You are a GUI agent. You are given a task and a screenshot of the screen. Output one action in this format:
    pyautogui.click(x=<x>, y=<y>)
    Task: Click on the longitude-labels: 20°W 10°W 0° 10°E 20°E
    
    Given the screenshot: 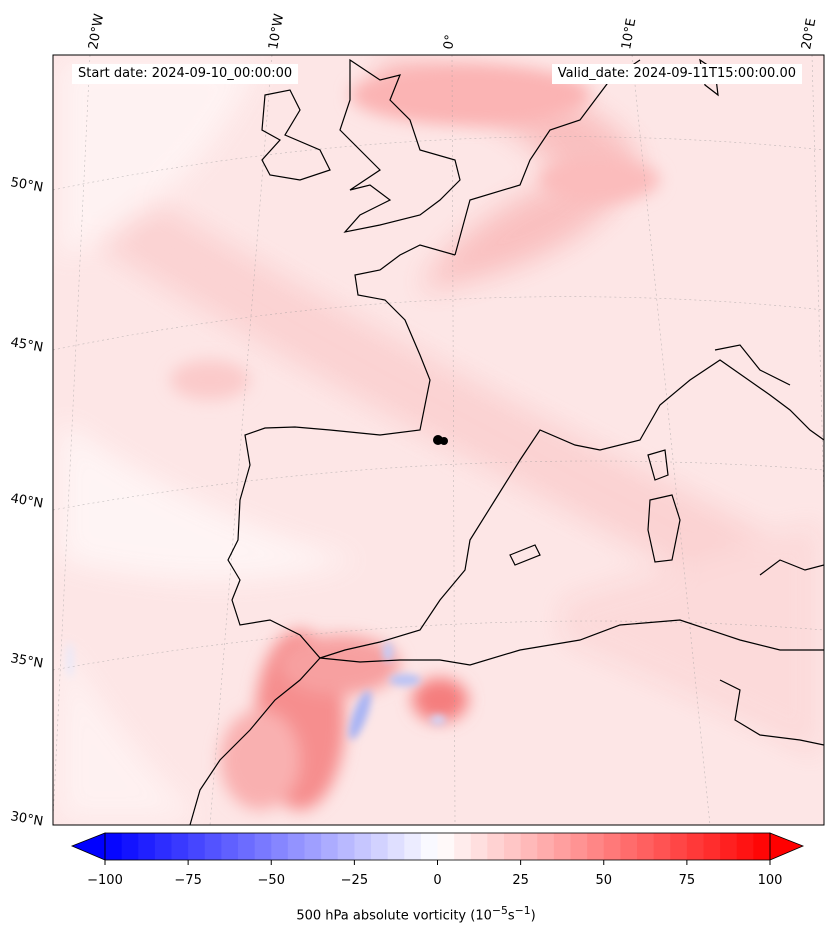 What is the action you would take?
    pyautogui.click(x=452, y=32)
    